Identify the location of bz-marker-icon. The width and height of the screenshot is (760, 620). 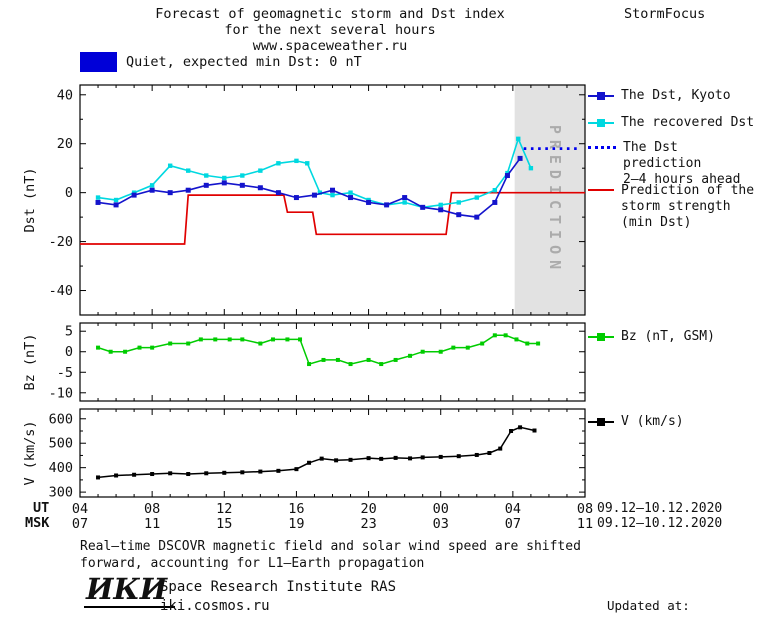
(601, 337).